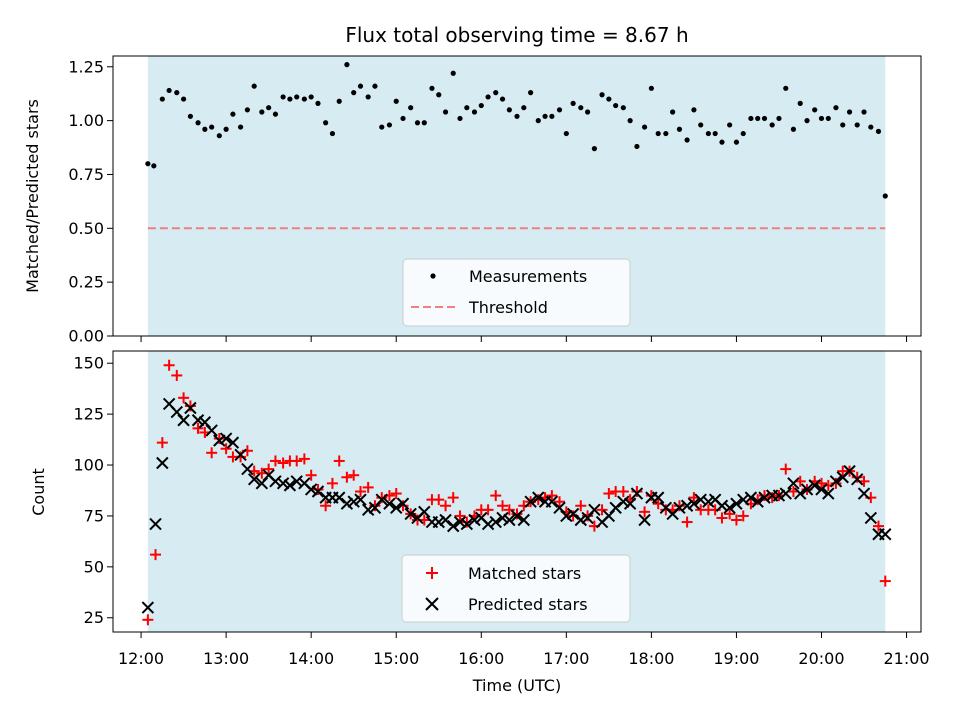  Describe the element at coordinates (736, 658) in the screenshot. I see `x-tick-label: 19:00` at that location.